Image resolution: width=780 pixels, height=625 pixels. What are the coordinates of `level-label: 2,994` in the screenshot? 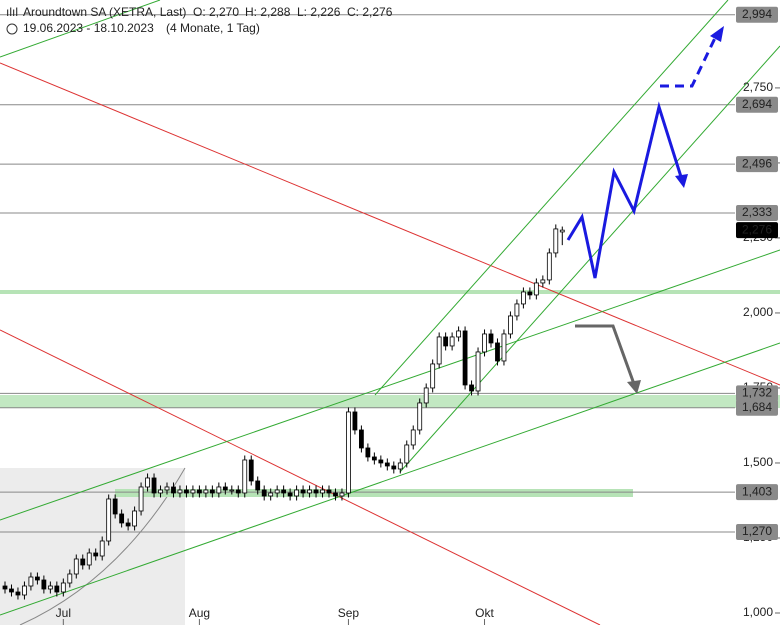 It's located at (757, 14).